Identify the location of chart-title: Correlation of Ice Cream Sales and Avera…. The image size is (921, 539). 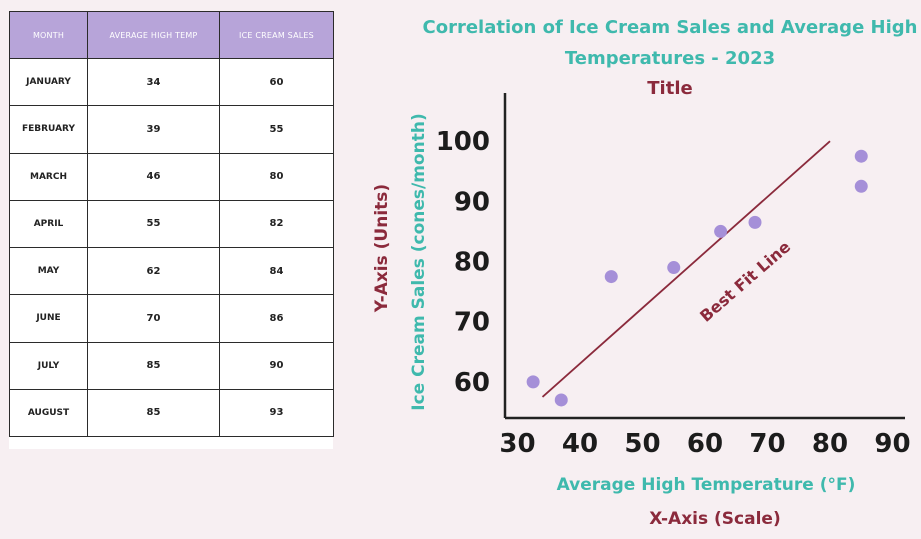
(670, 43).